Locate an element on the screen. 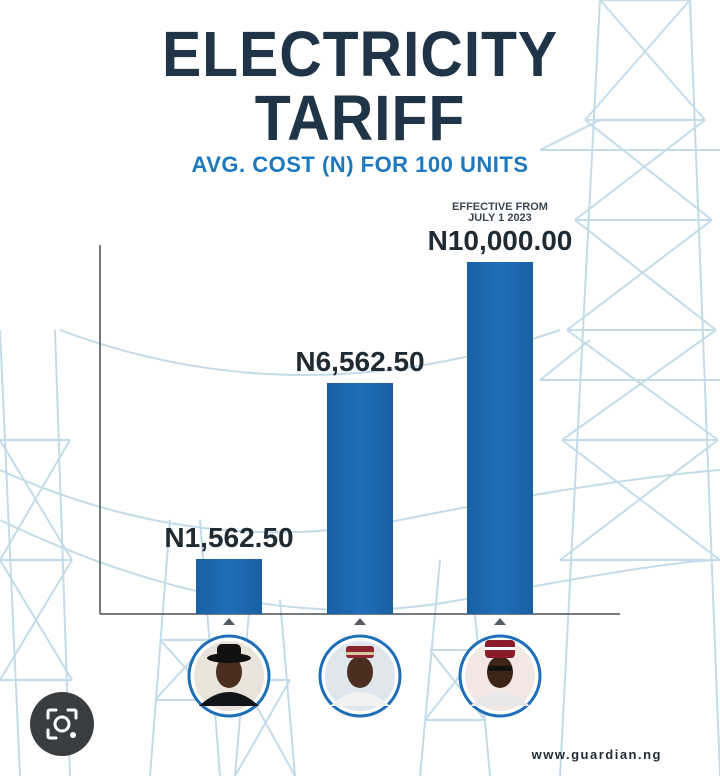 This screenshot has height=776, width=720. bar-2-value-label: N6,562.50 is located at coordinates (359, 361).